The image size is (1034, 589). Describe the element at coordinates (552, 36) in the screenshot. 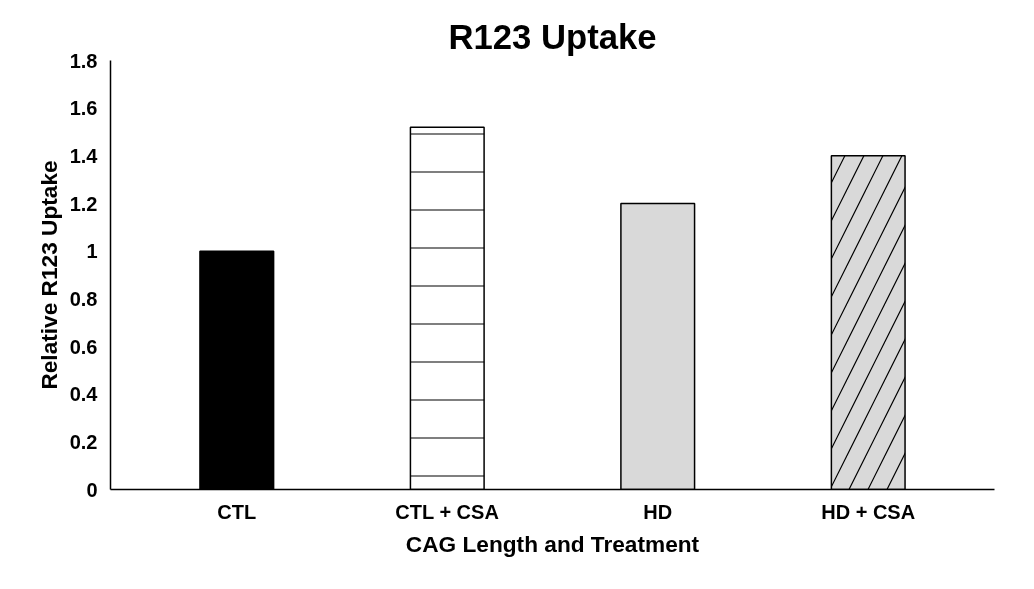

I see `chart-title: R123 Uptake` at that location.